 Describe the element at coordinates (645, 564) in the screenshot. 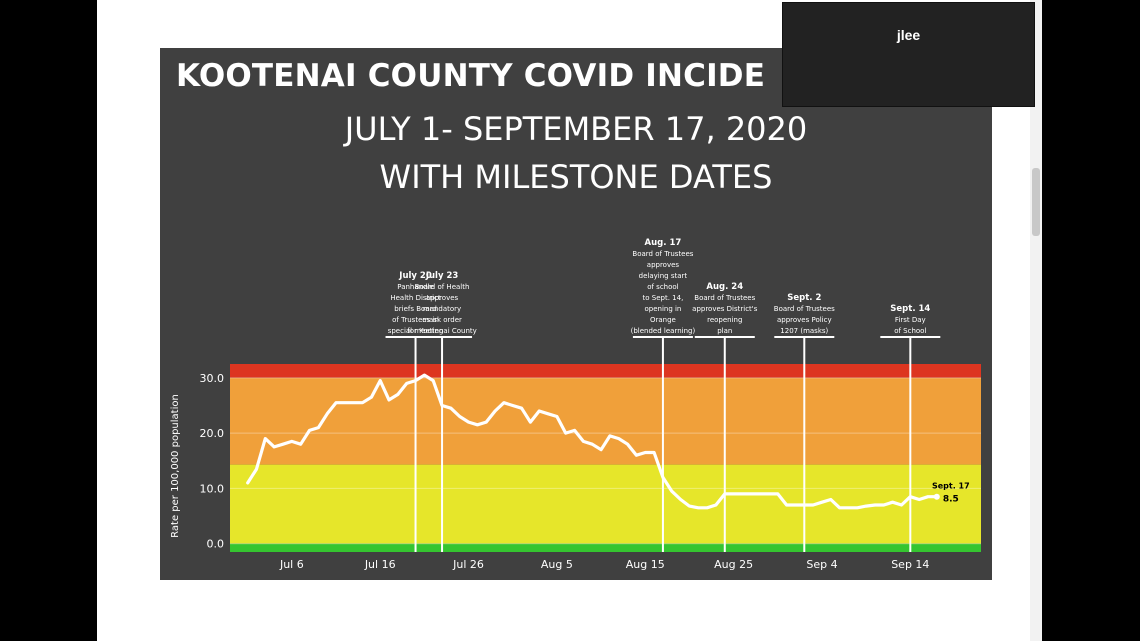

I see `x-tick-label: Aug 15` at that location.